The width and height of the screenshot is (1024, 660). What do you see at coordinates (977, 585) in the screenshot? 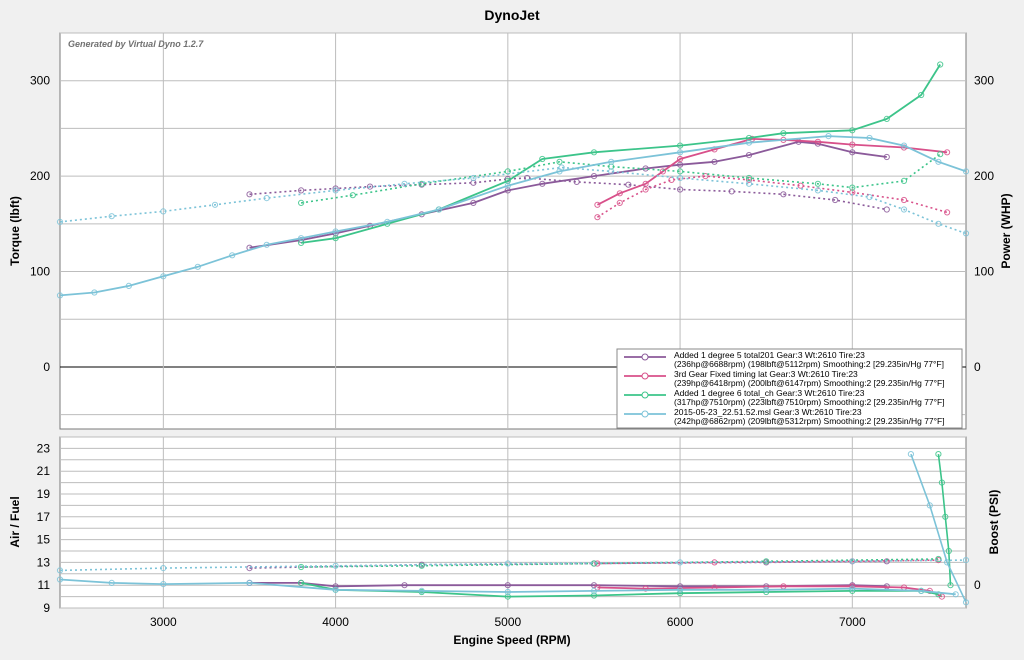
I see `bottom-y-right-tick: 0` at bounding box center [977, 585].